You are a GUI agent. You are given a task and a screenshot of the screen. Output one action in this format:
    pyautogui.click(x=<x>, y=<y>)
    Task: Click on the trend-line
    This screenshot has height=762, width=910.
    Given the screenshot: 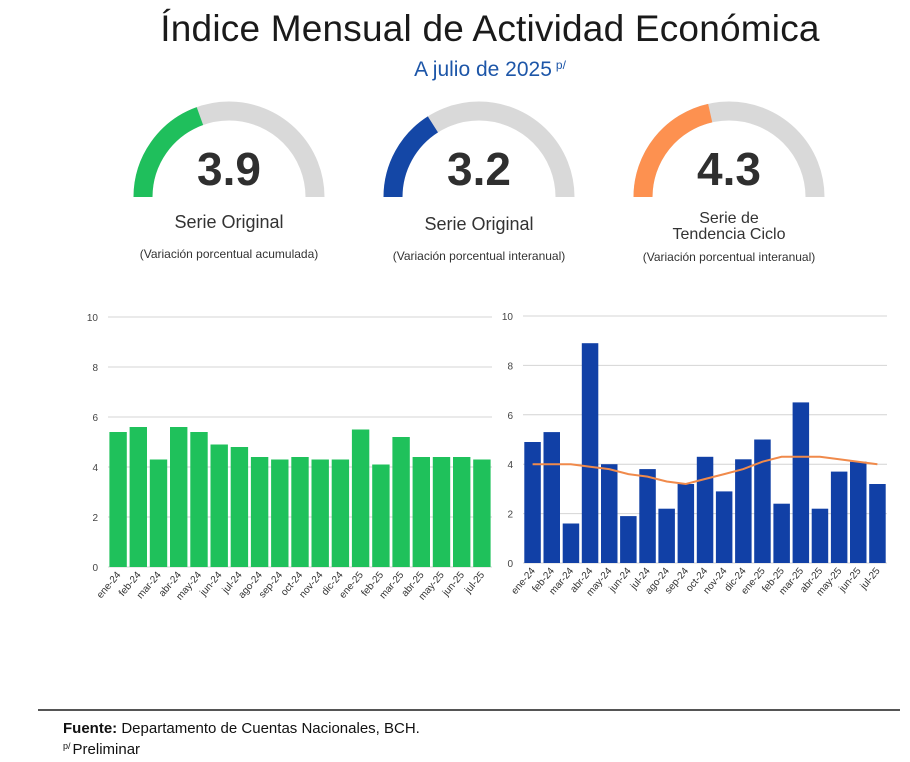 What is the action you would take?
    pyautogui.click(x=705, y=470)
    